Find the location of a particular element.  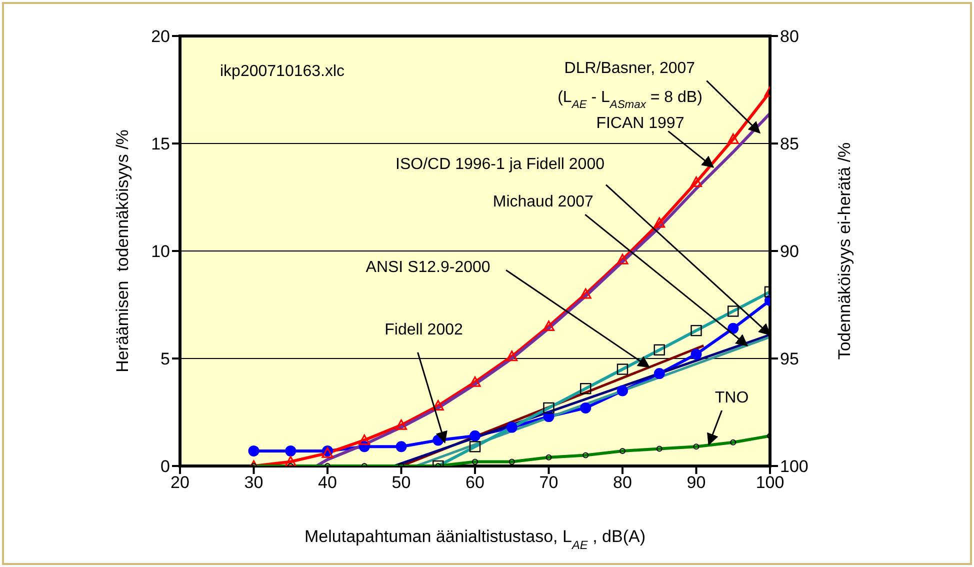

y2-tick-label: 95 is located at coordinates (789, 359).